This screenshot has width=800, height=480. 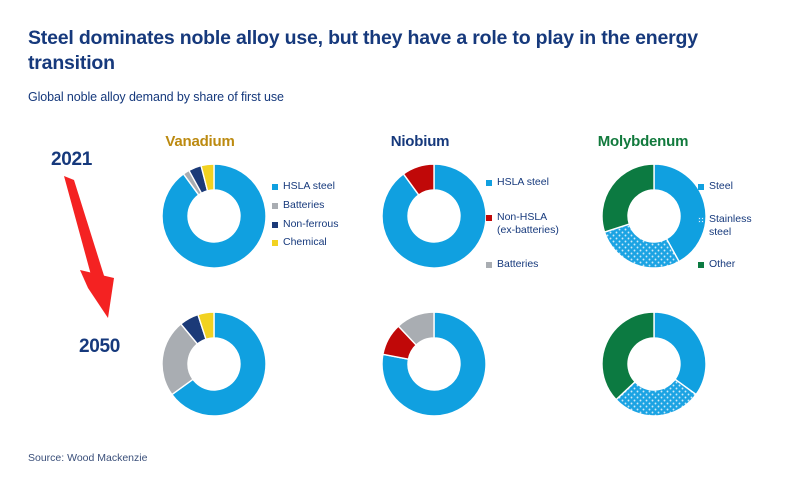 I want to click on legend-molybdenum: Steel Stainless steel Other, so click(x=725, y=235).